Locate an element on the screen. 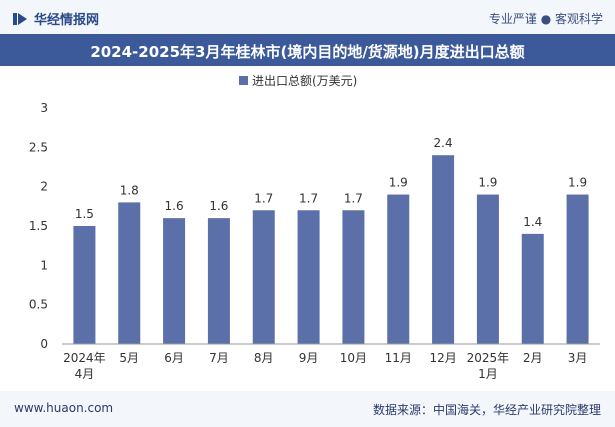 The height and width of the screenshot is (427, 615). data-label: 1.5 is located at coordinates (84, 214).